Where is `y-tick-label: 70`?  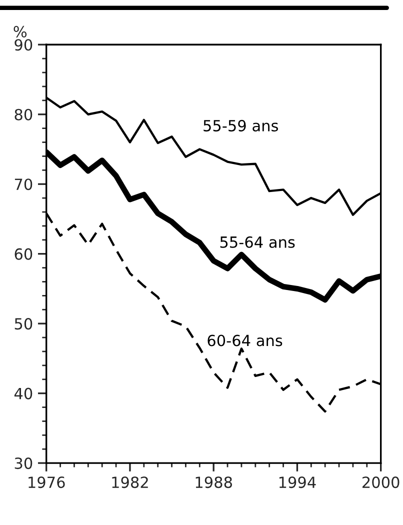
y-tick-label: 70 is located at coordinates (23, 184).